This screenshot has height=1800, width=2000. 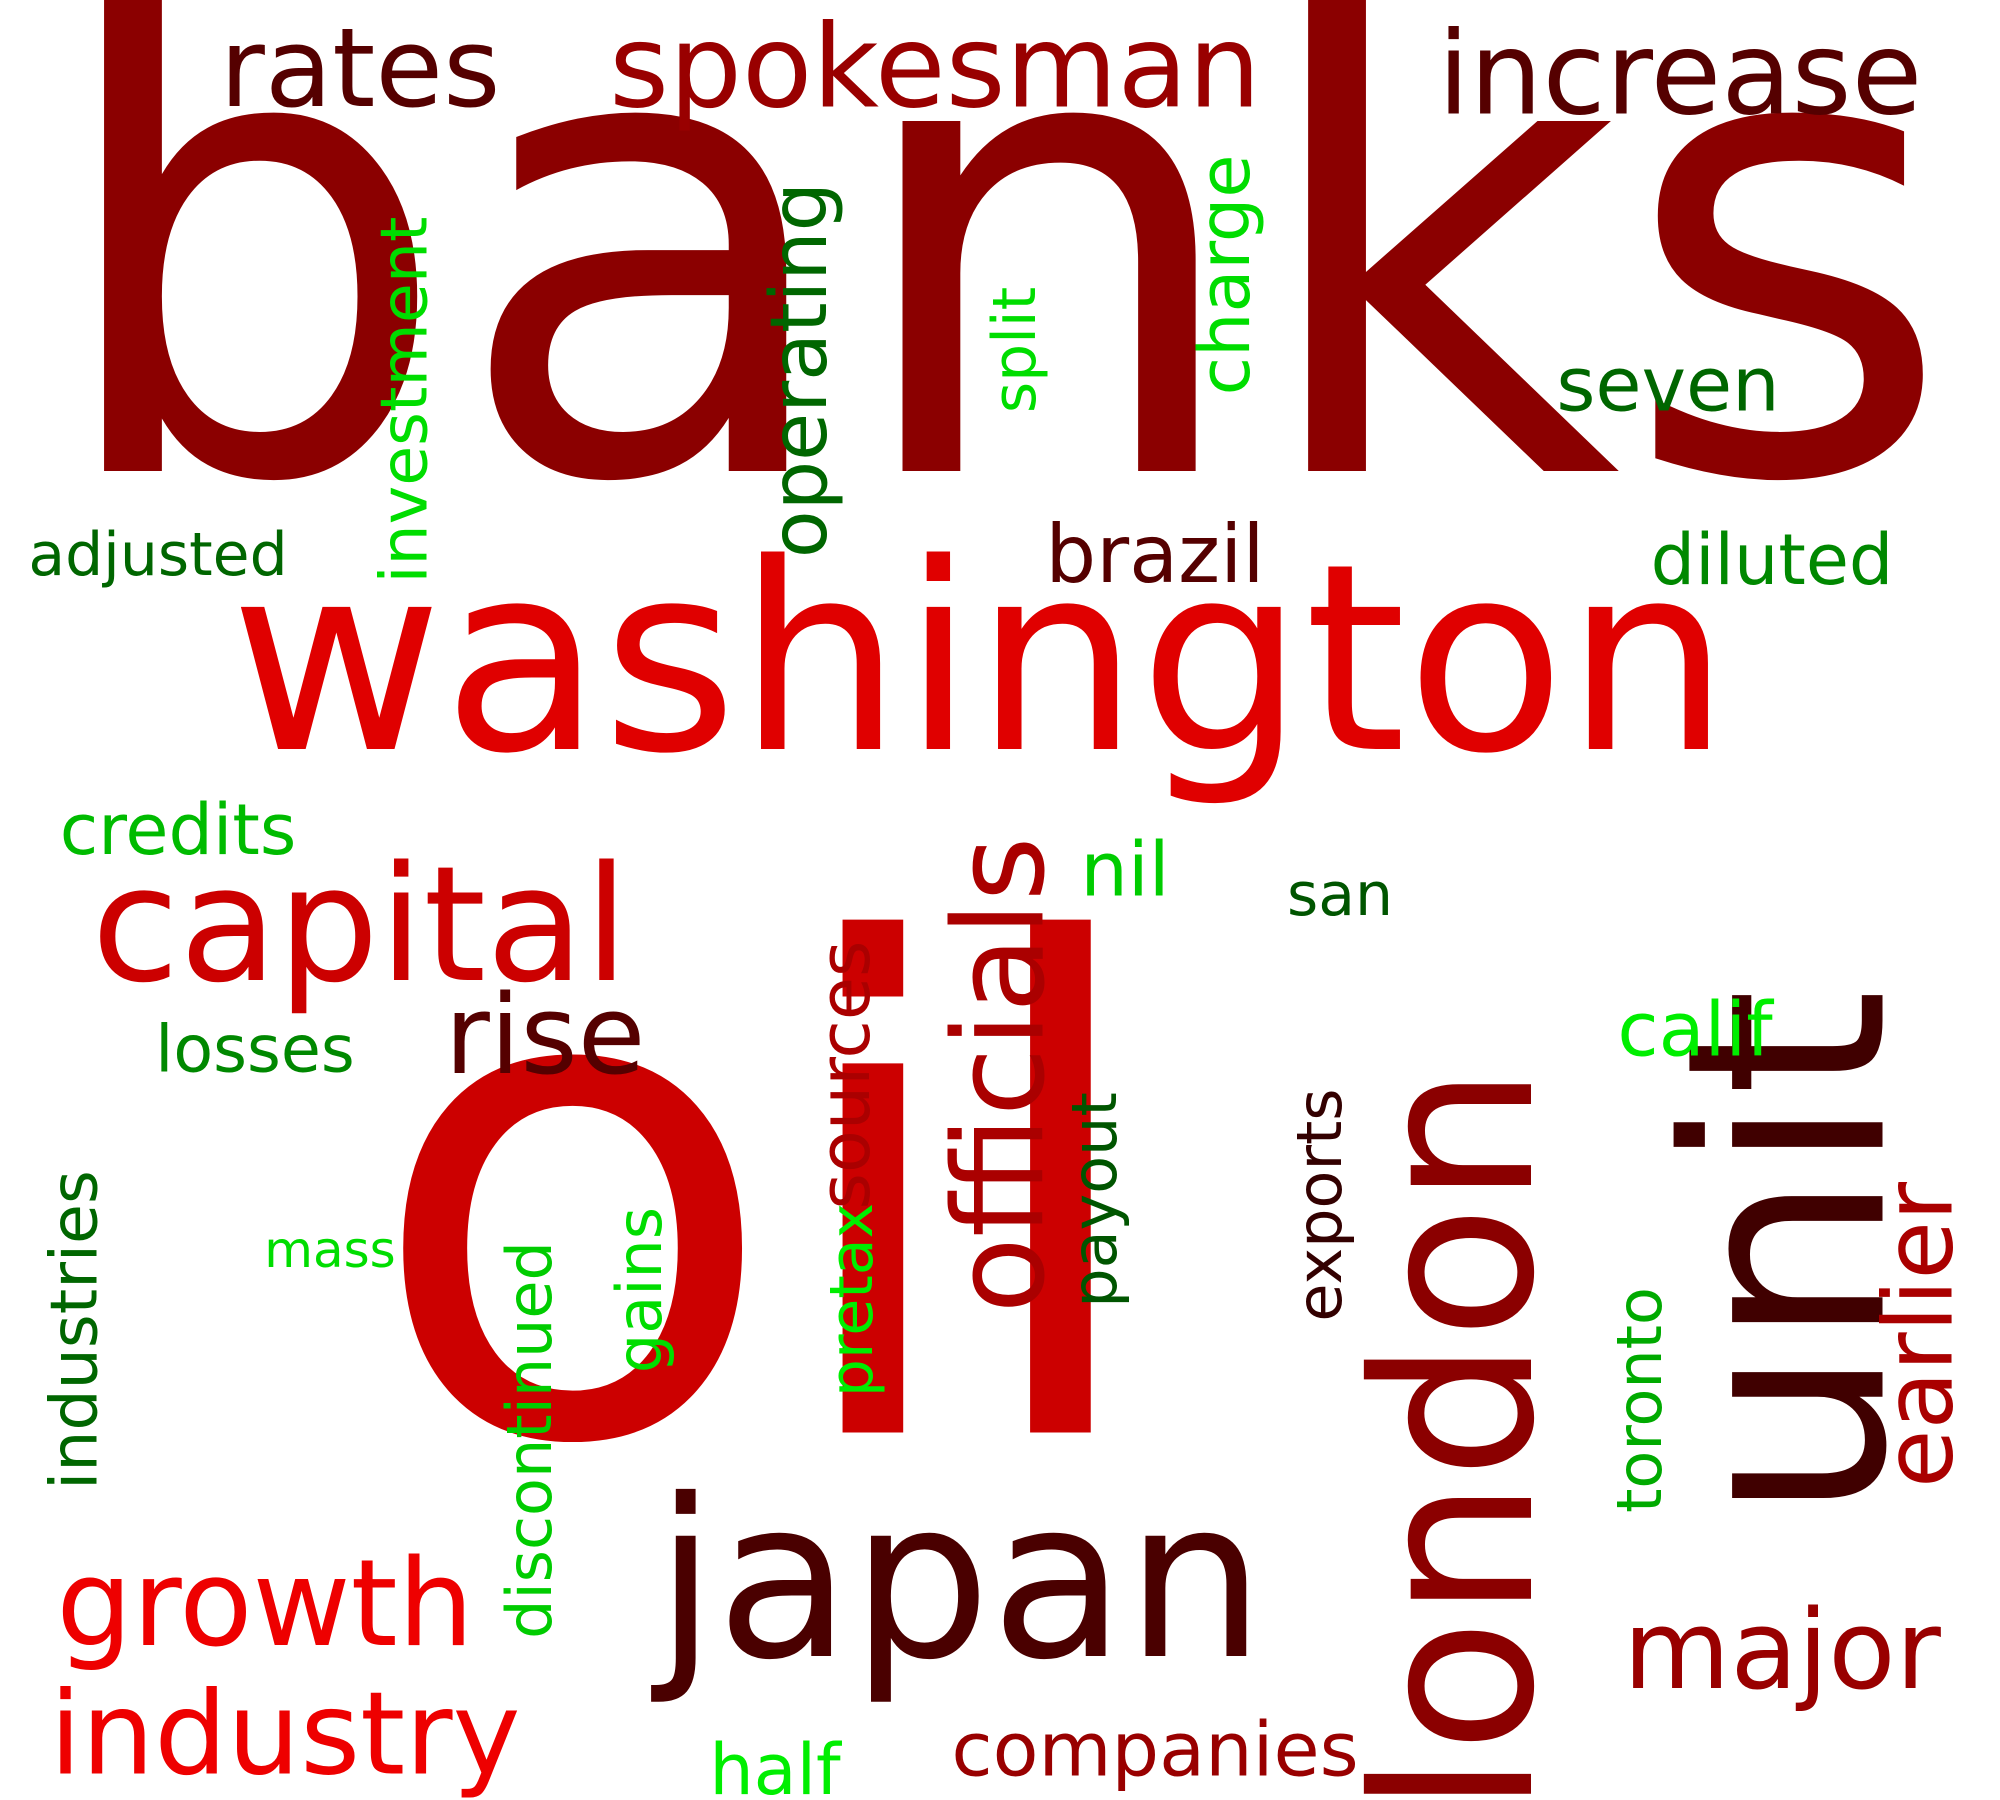 I want to click on word-japan: japan, so click(x=960, y=1580).